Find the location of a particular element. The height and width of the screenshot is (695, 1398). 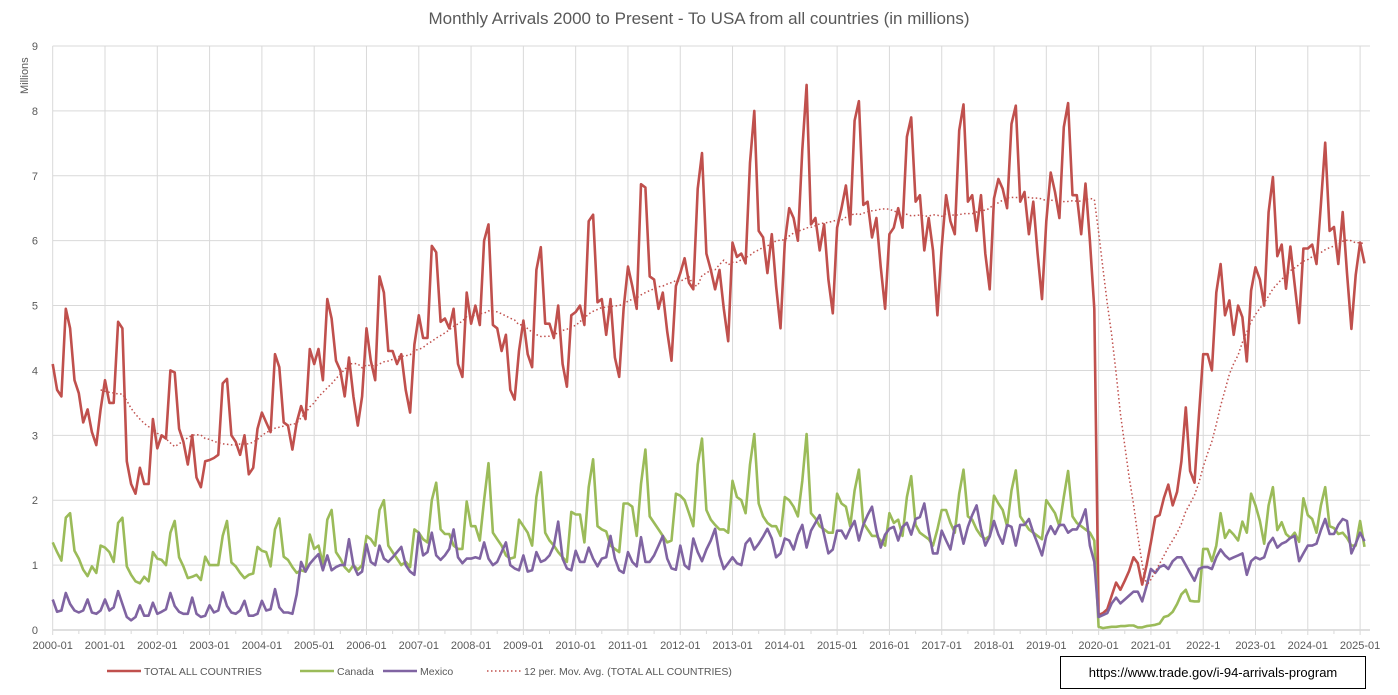

y-tick-label: 9 is located at coordinates (35, 47).